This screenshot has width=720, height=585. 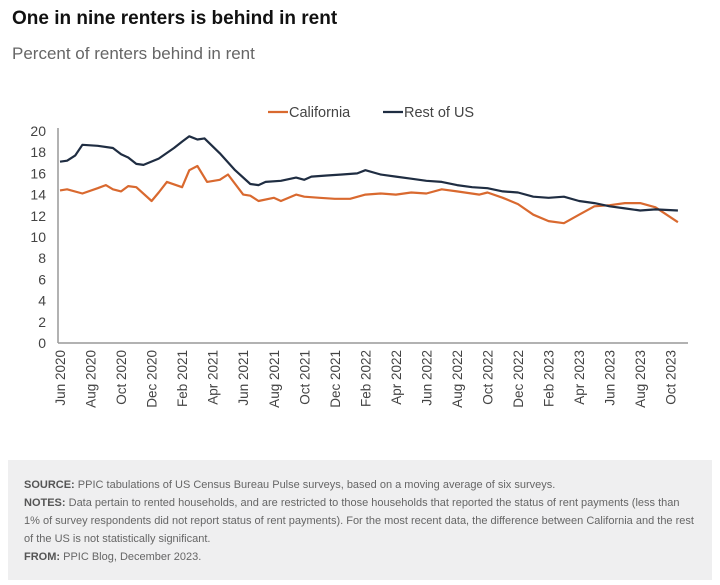 I want to click on series-line-california, so click(x=369, y=194).